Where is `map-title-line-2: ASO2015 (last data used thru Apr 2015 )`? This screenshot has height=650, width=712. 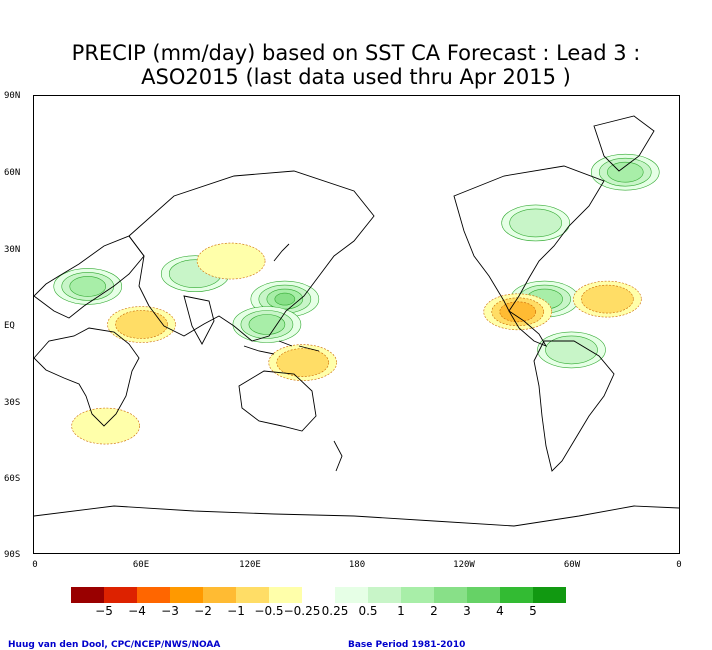 map-title-line-2: ASO2015 (last data used thru Apr 2015 ) is located at coordinates (356, 77).